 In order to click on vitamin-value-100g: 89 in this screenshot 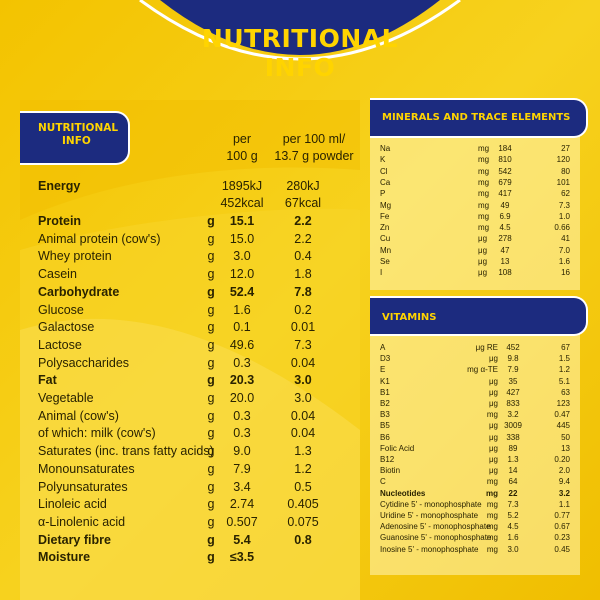, I will do `click(513, 448)`.